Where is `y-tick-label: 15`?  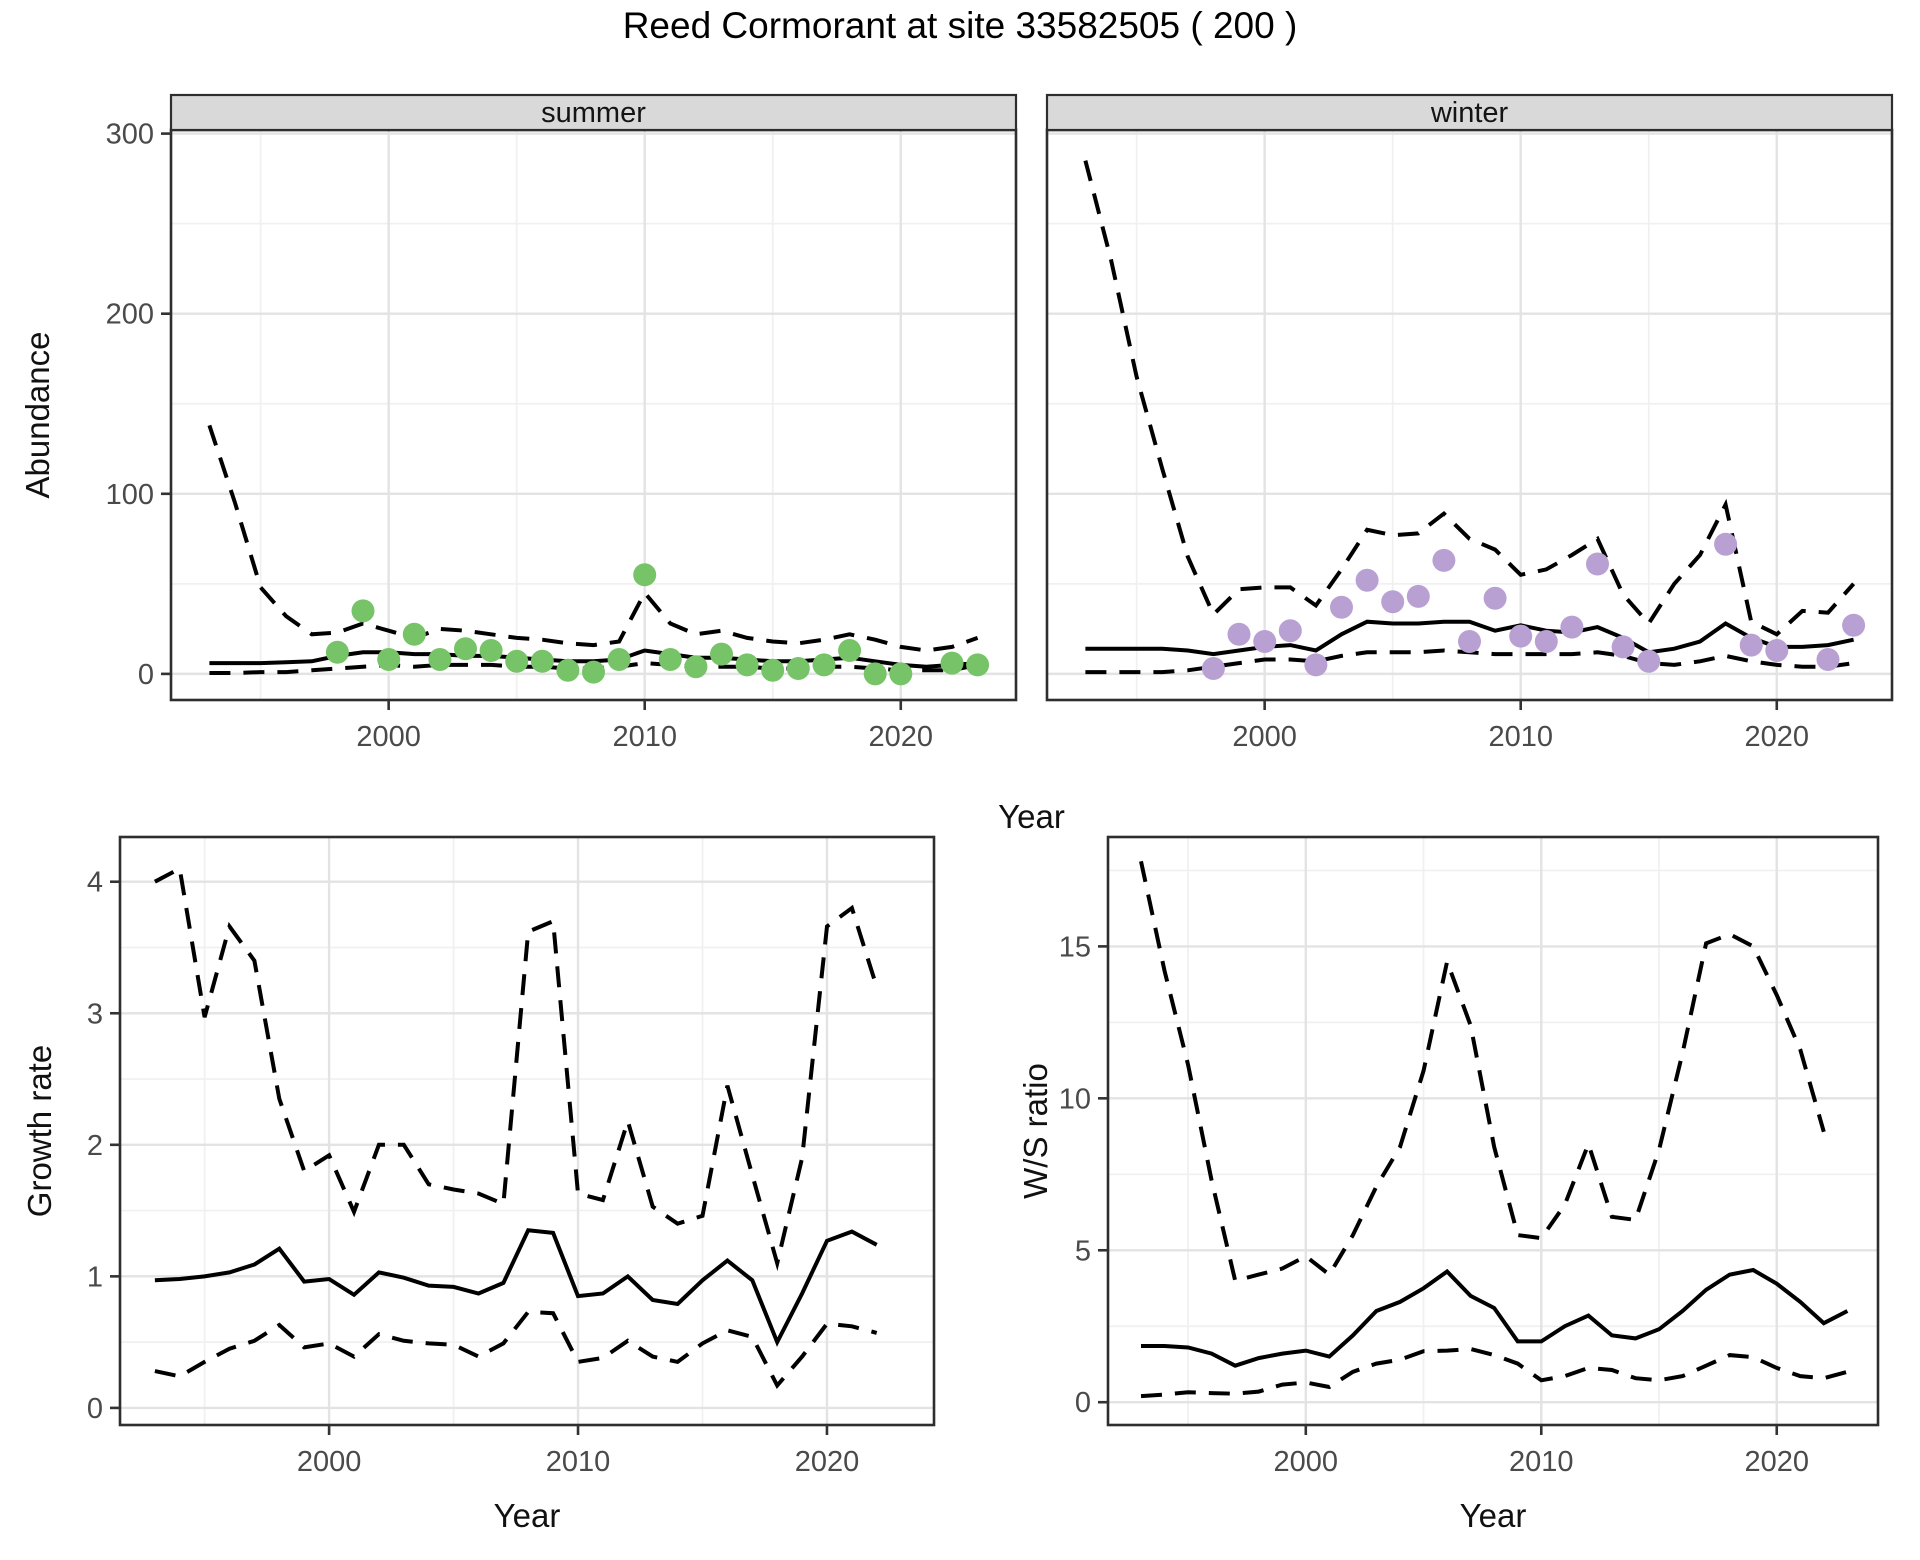
y-tick-label: 15 is located at coordinates (1075, 947).